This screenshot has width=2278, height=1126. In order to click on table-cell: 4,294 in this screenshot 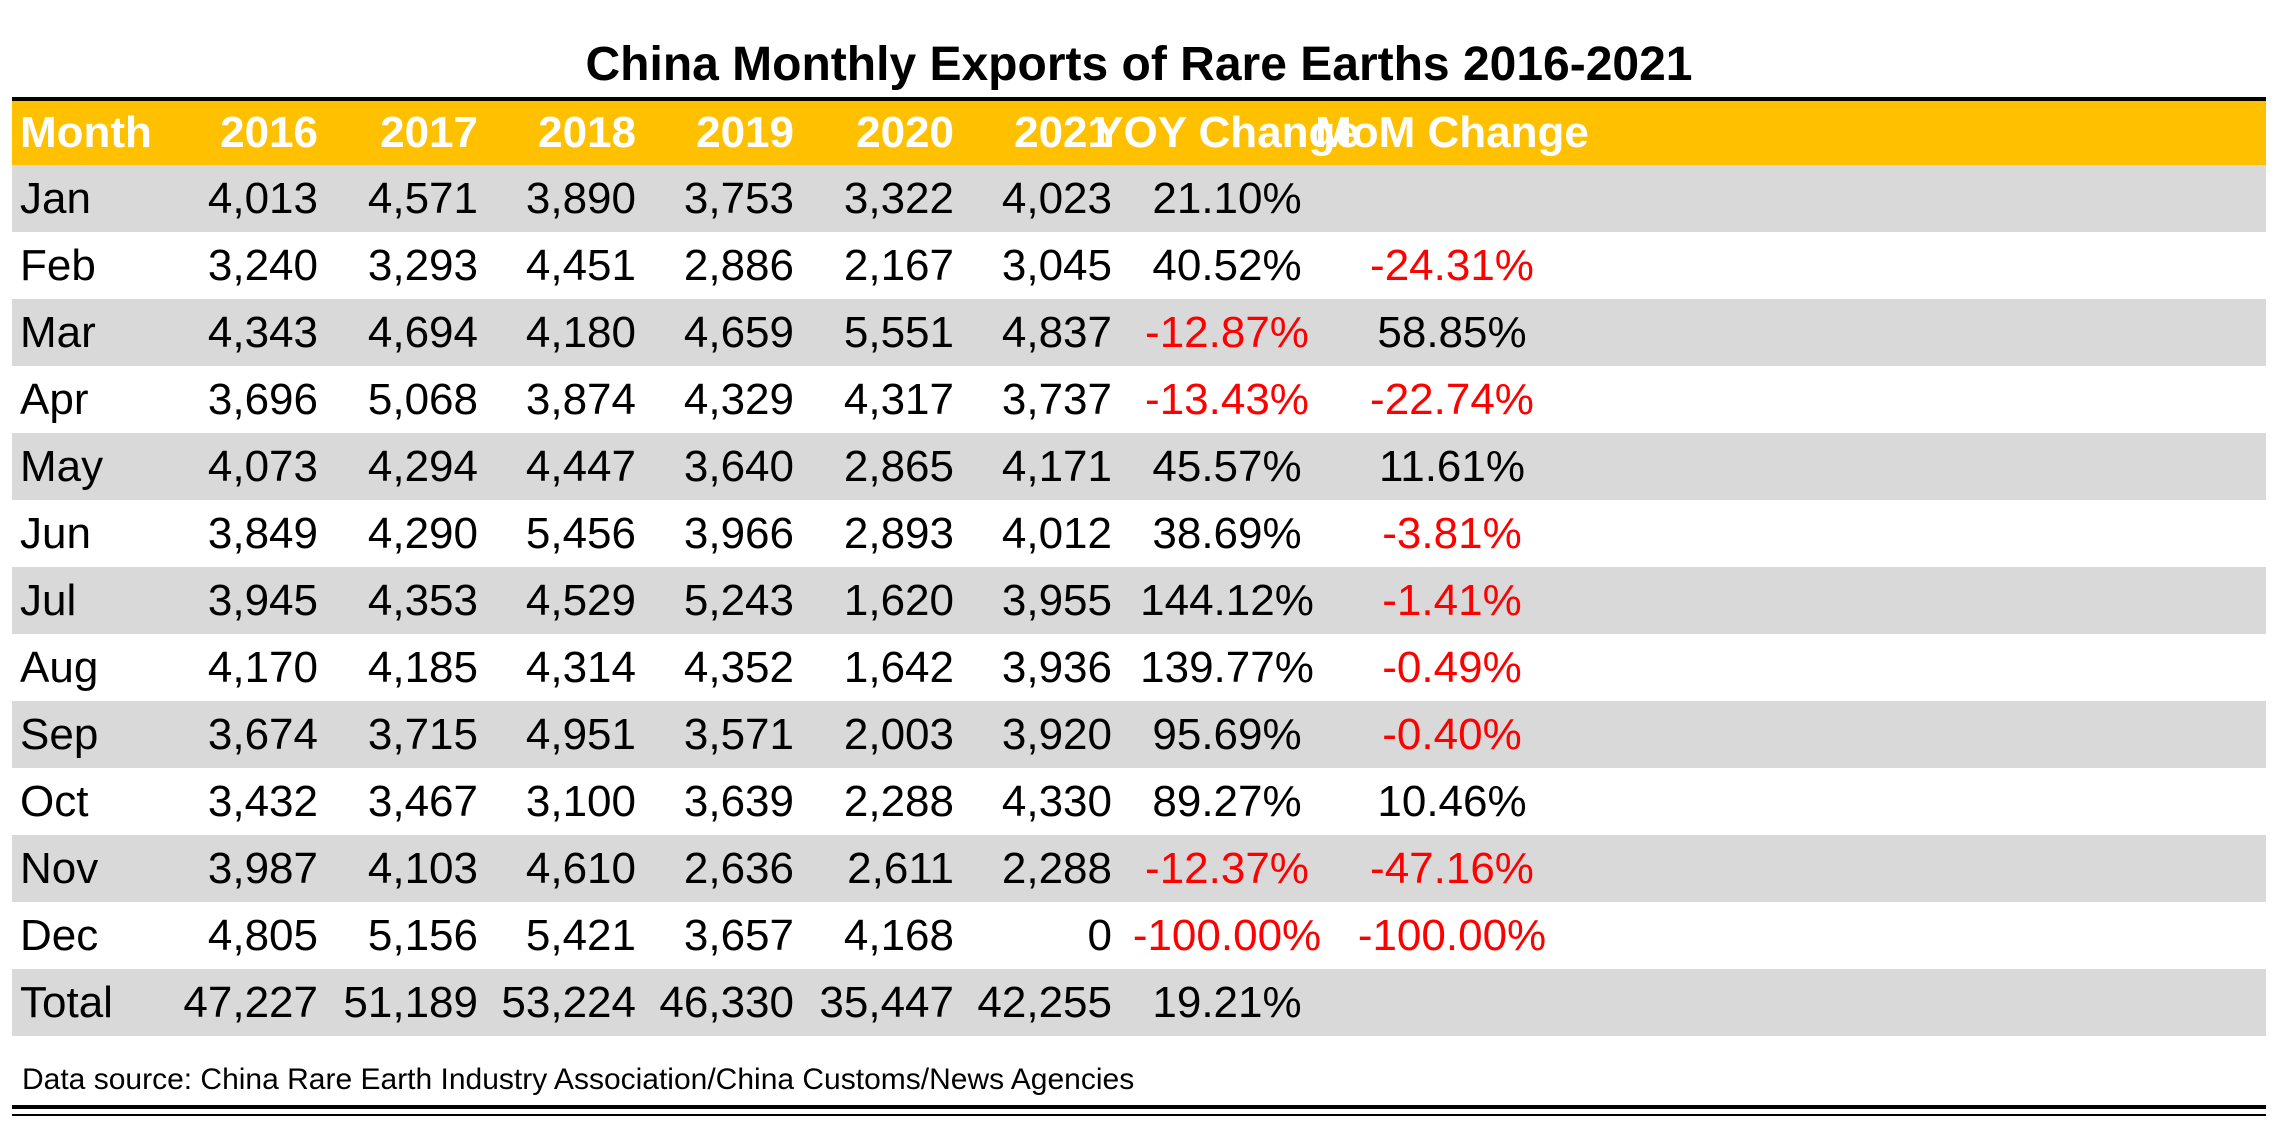, I will do `click(422, 466)`.